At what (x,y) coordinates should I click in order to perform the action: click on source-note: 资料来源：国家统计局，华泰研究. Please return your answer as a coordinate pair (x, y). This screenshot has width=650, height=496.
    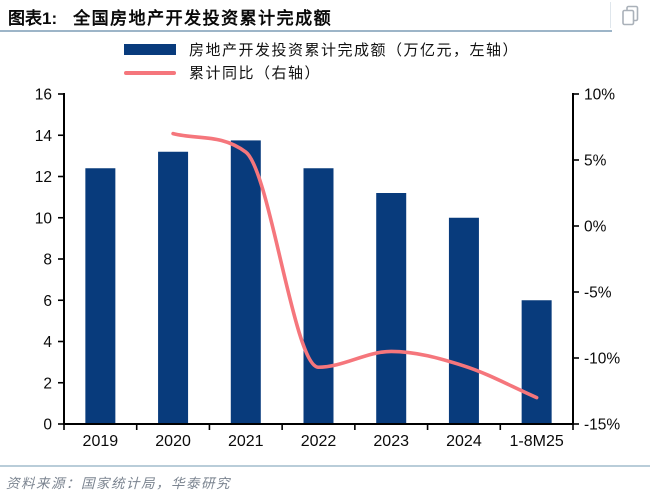
    Looking at the image, I should click on (118, 483).